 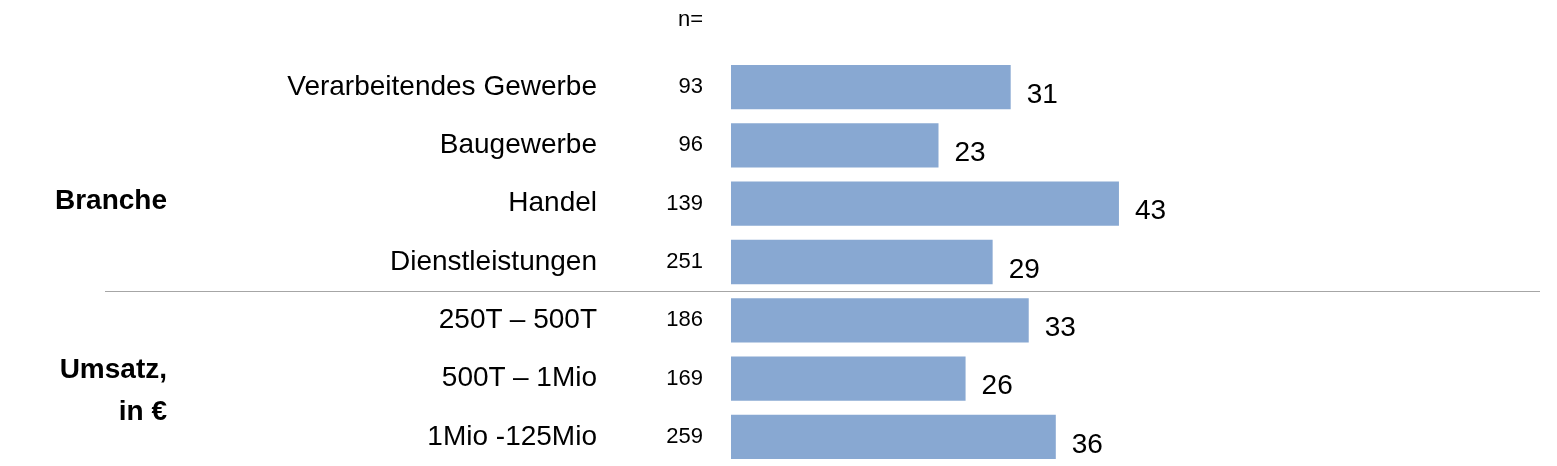 What do you see at coordinates (552, 202) in the screenshot?
I see `y-tick-label: Handel` at bounding box center [552, 202].